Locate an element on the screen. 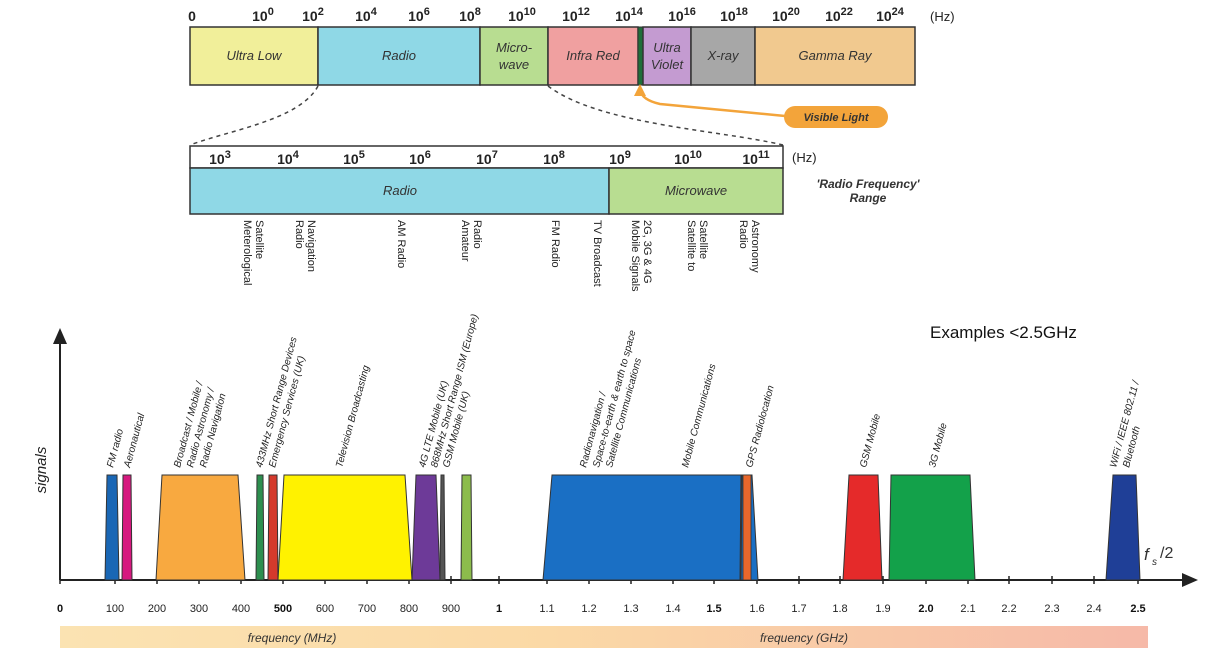 The height and width of the screenshot is (662, 1212). signal-label-11-label: GPS Radiolocation is located at coordinates (760, 426).